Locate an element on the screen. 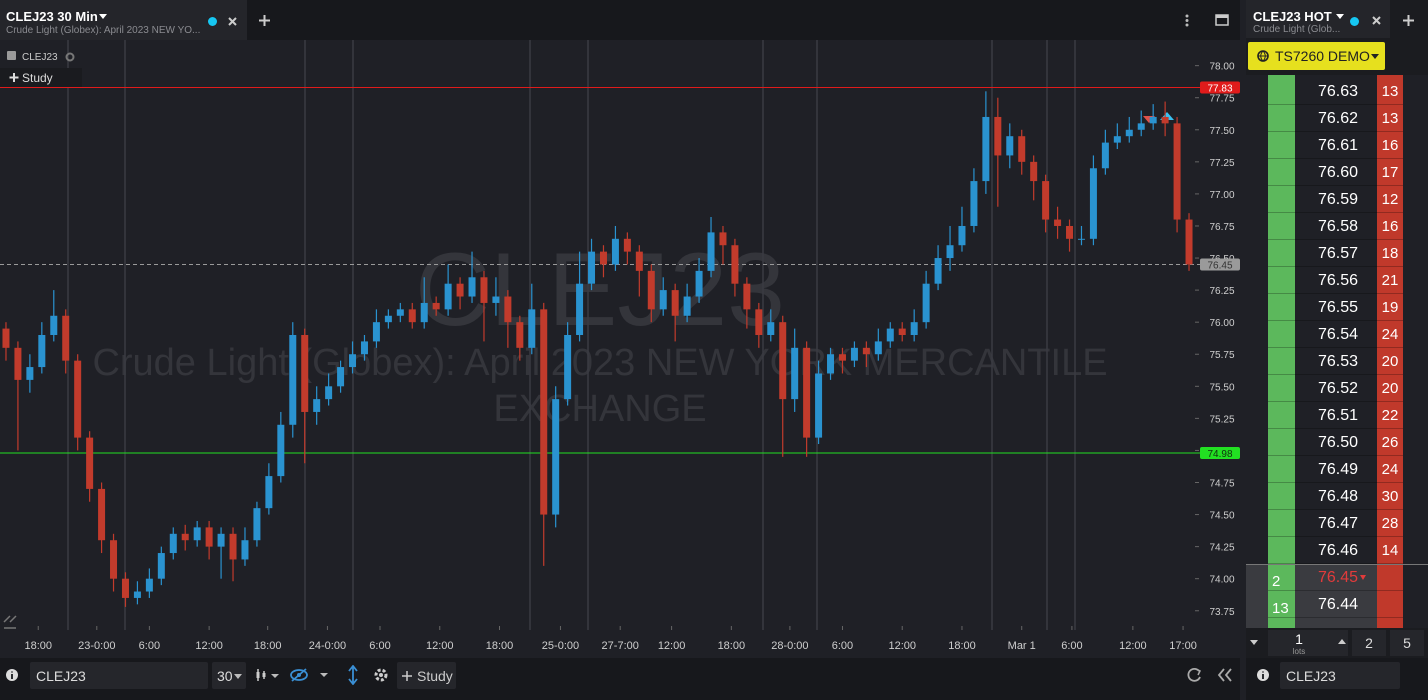 The height and width of the screenshot is (700, 1428). ladder-row: 76.62 13 is located at coordinates (1337, 118).